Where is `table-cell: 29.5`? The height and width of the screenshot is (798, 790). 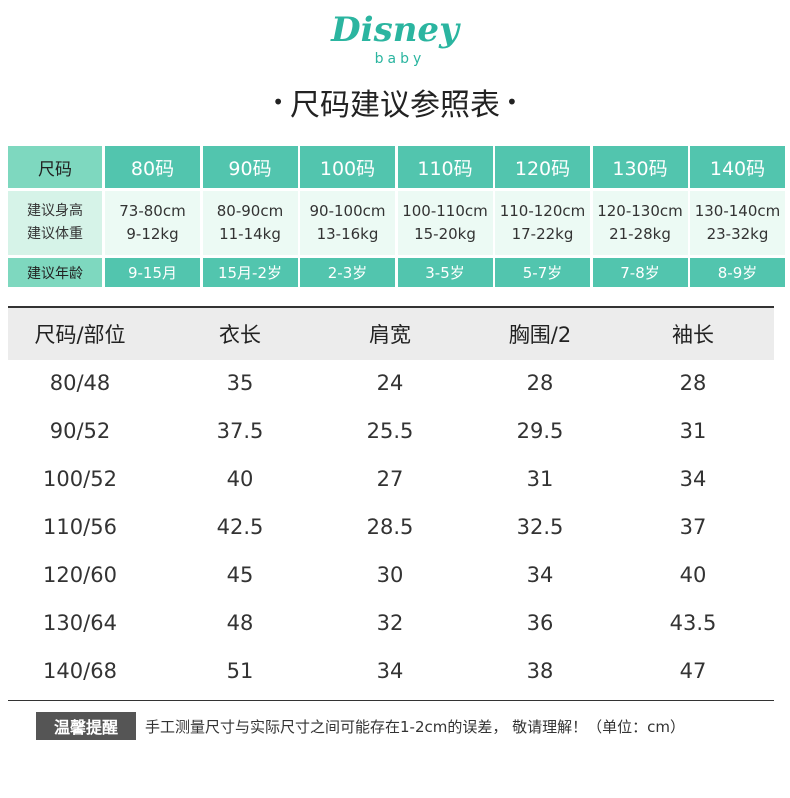 table-cell: 29.5 is located at coordinates (540, 431).